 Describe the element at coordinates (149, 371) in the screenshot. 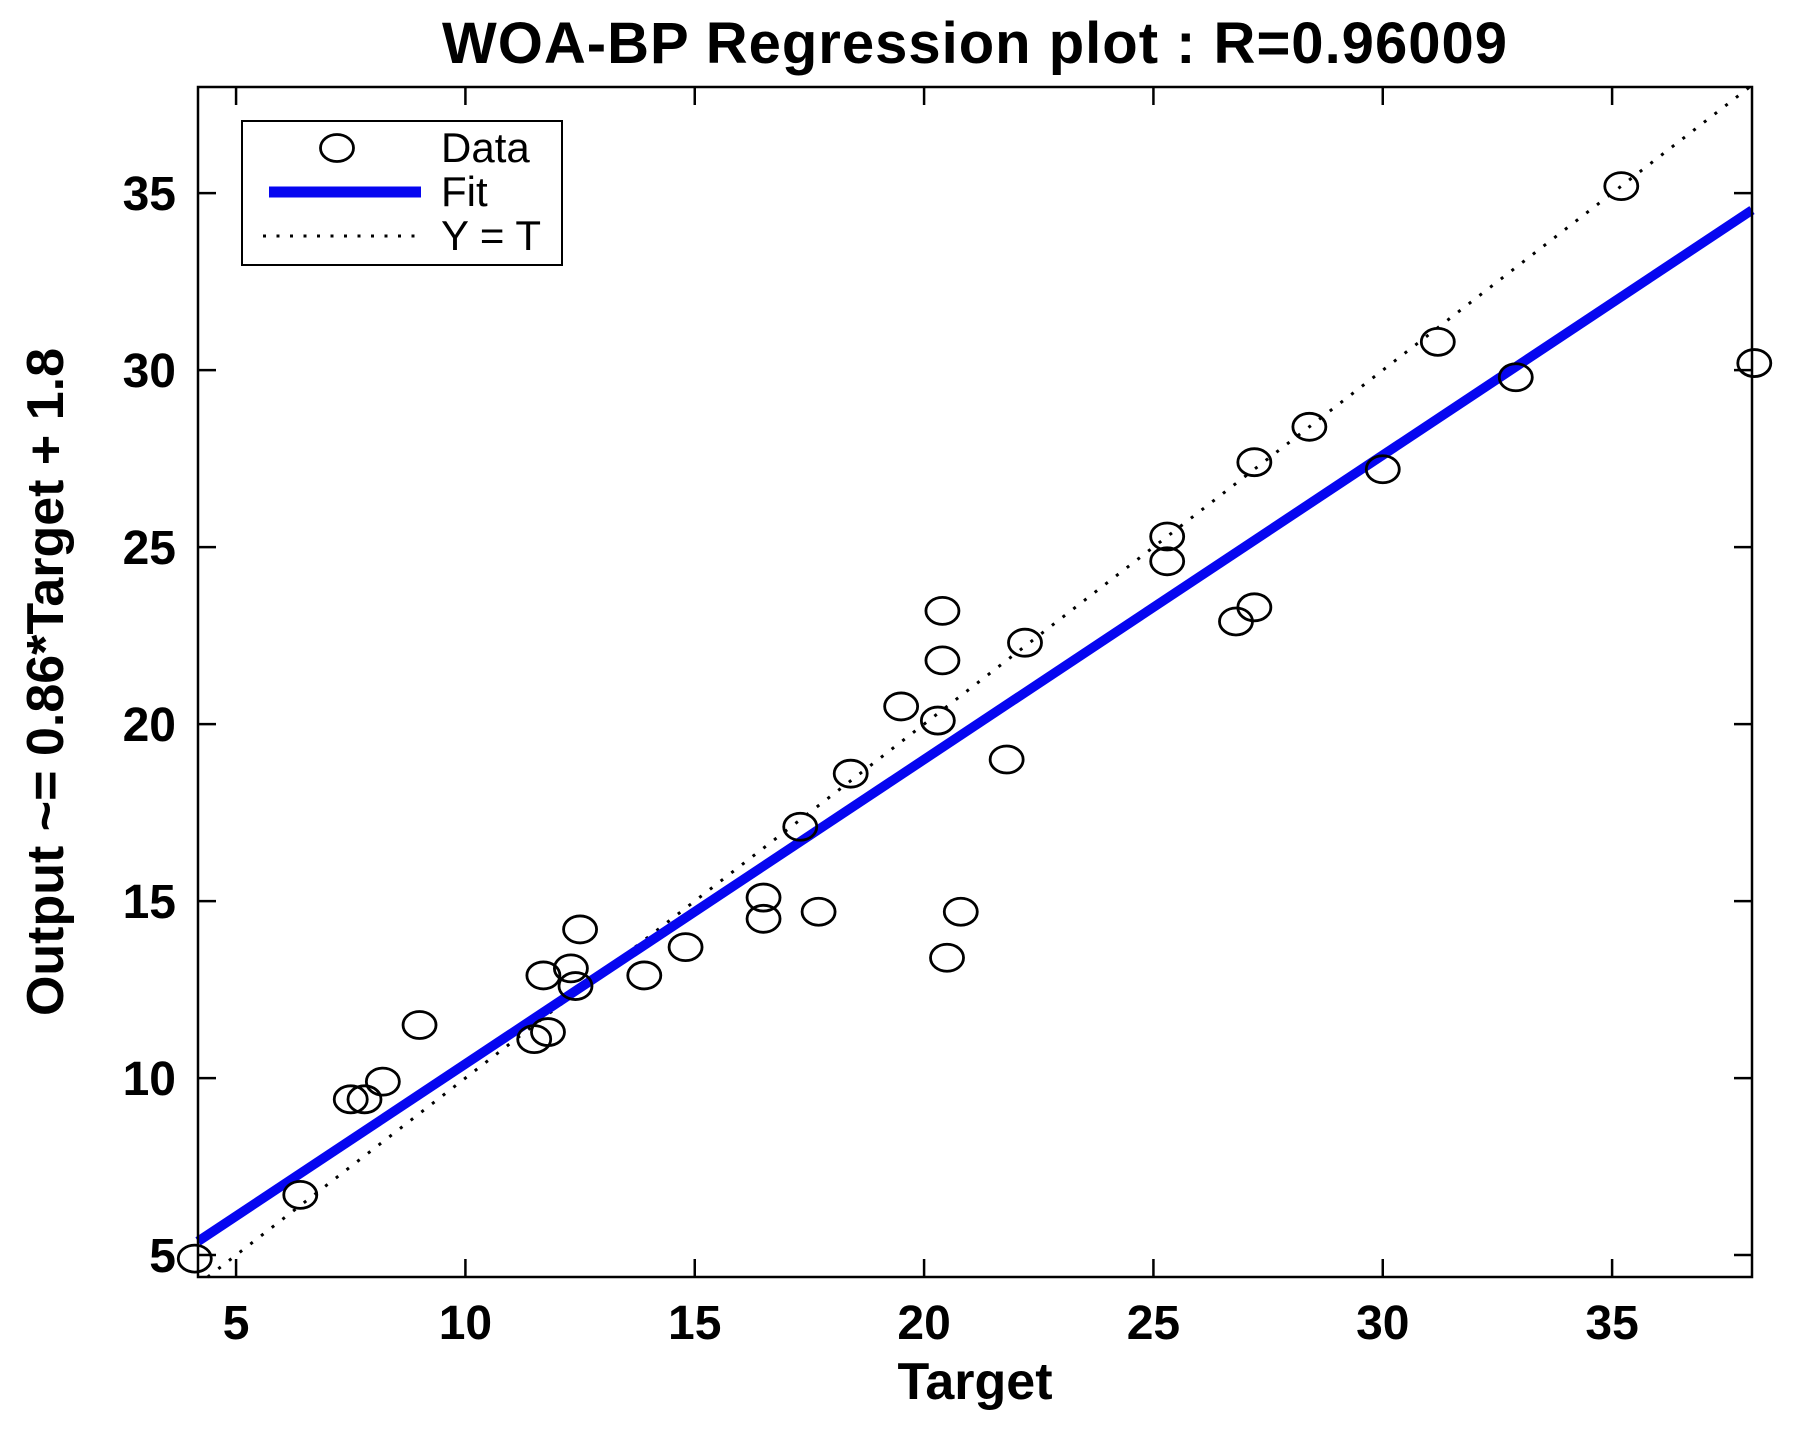

I see `y-tick-label: 30` at that location.